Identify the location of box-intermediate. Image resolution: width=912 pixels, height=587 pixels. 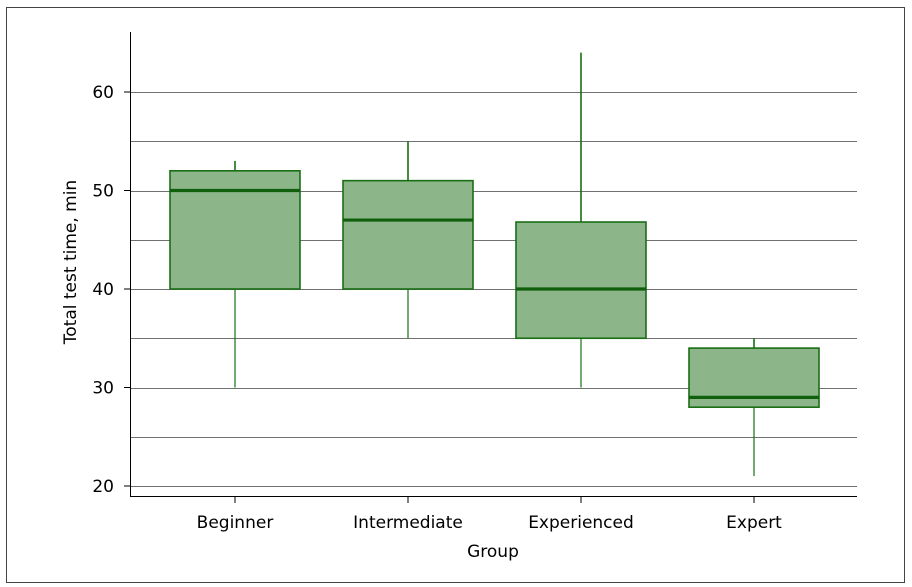
(408, 240).